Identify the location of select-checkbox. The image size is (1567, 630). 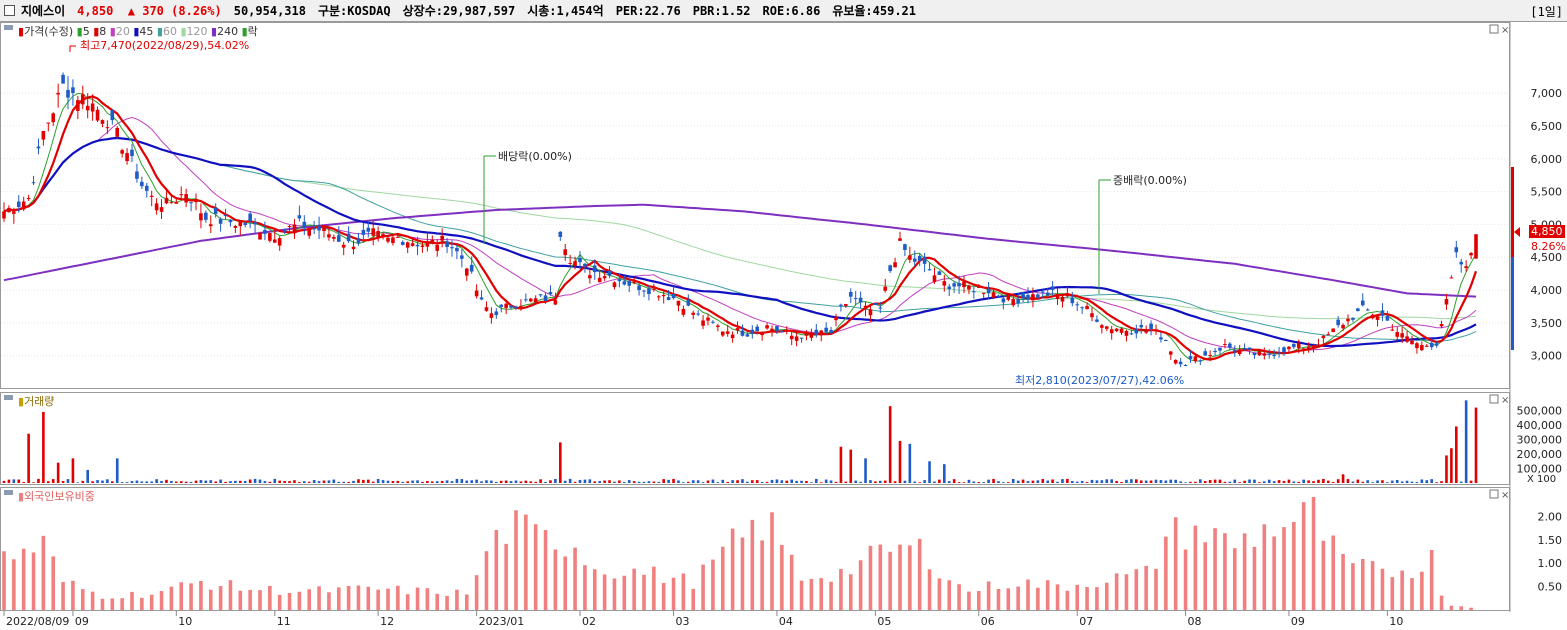
(9, 10).